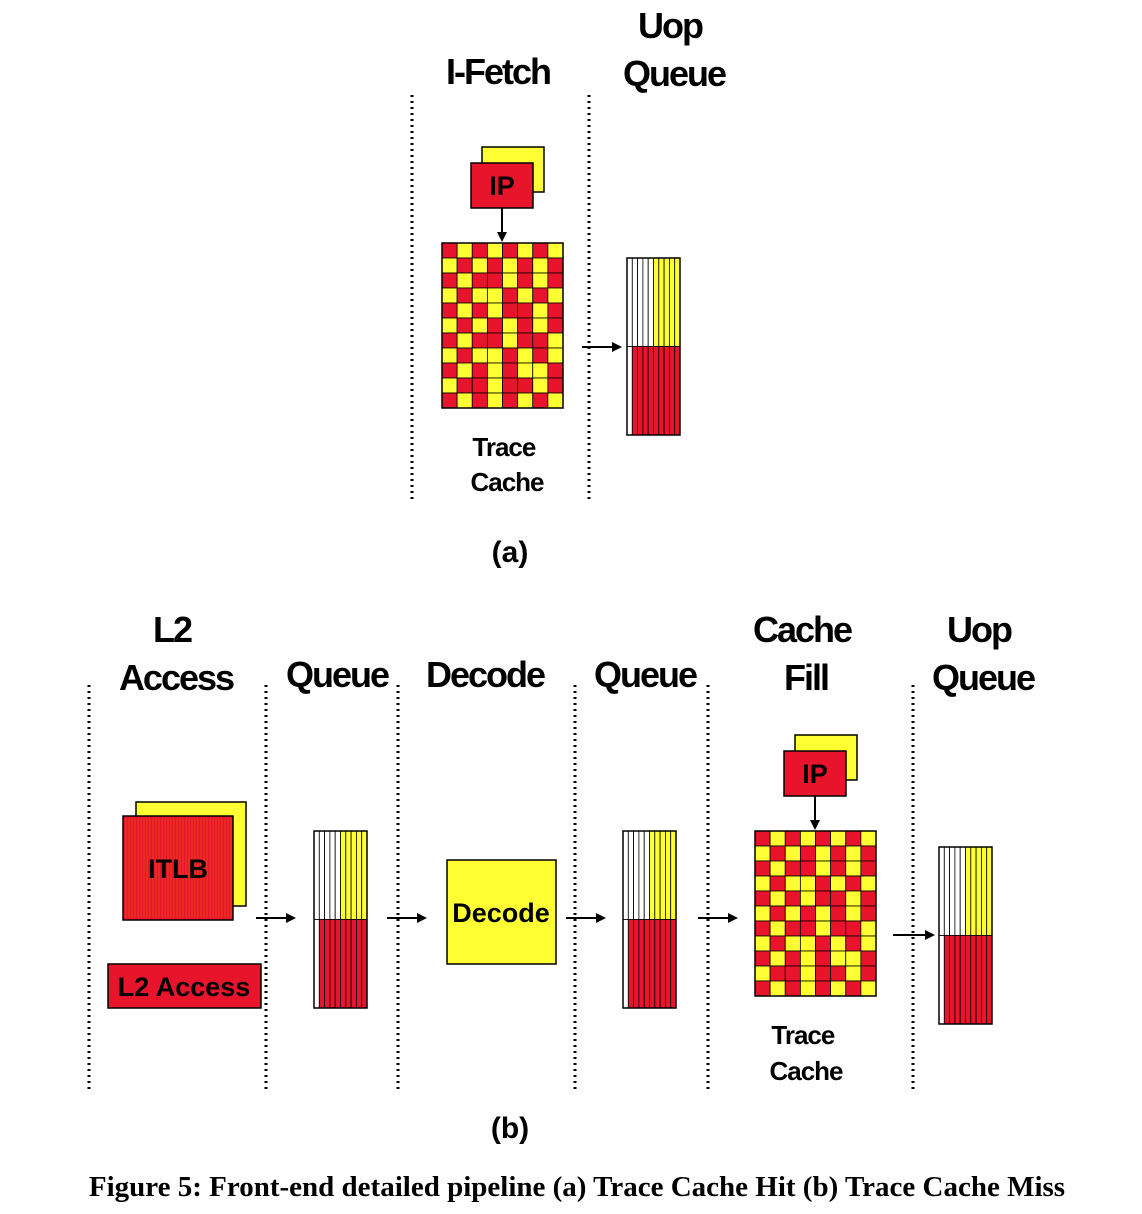 The height and width of the screenshot is (1214, 1142). I want to click on trace-cache-border, so click(815, 913).